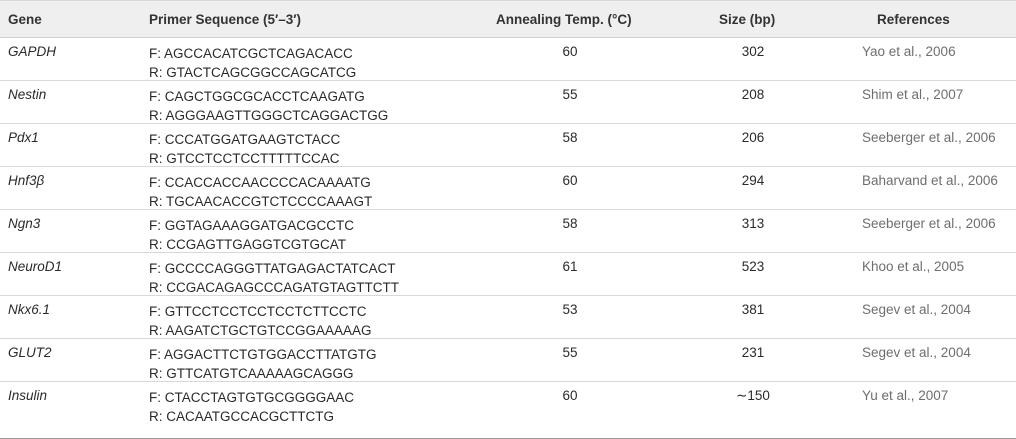  Describe the element at coordinates (905, 395) in the screenshot. I see `reference: Yu et al., 2007` at that location.